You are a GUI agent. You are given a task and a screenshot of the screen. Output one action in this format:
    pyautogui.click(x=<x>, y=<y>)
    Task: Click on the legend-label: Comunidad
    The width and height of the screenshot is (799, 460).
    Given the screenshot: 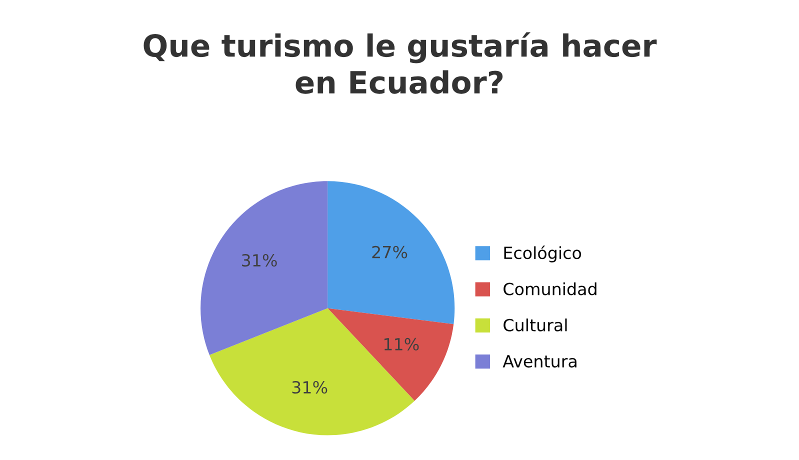 What is the action you would take?
    pyautogui.click(x=550, y=289)
    